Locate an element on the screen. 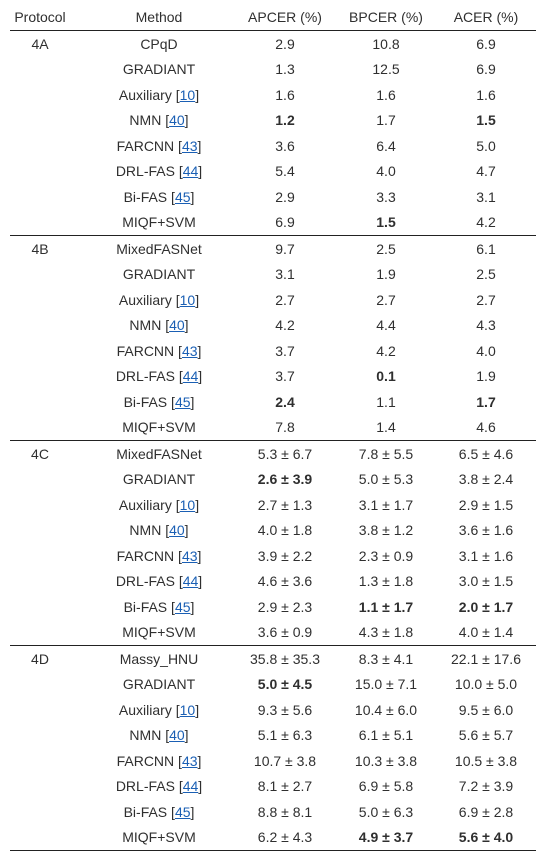 The width and height of the screenshot is (546, 854). bpcer-cell: 10.8 is located at coordinates (386, 43).